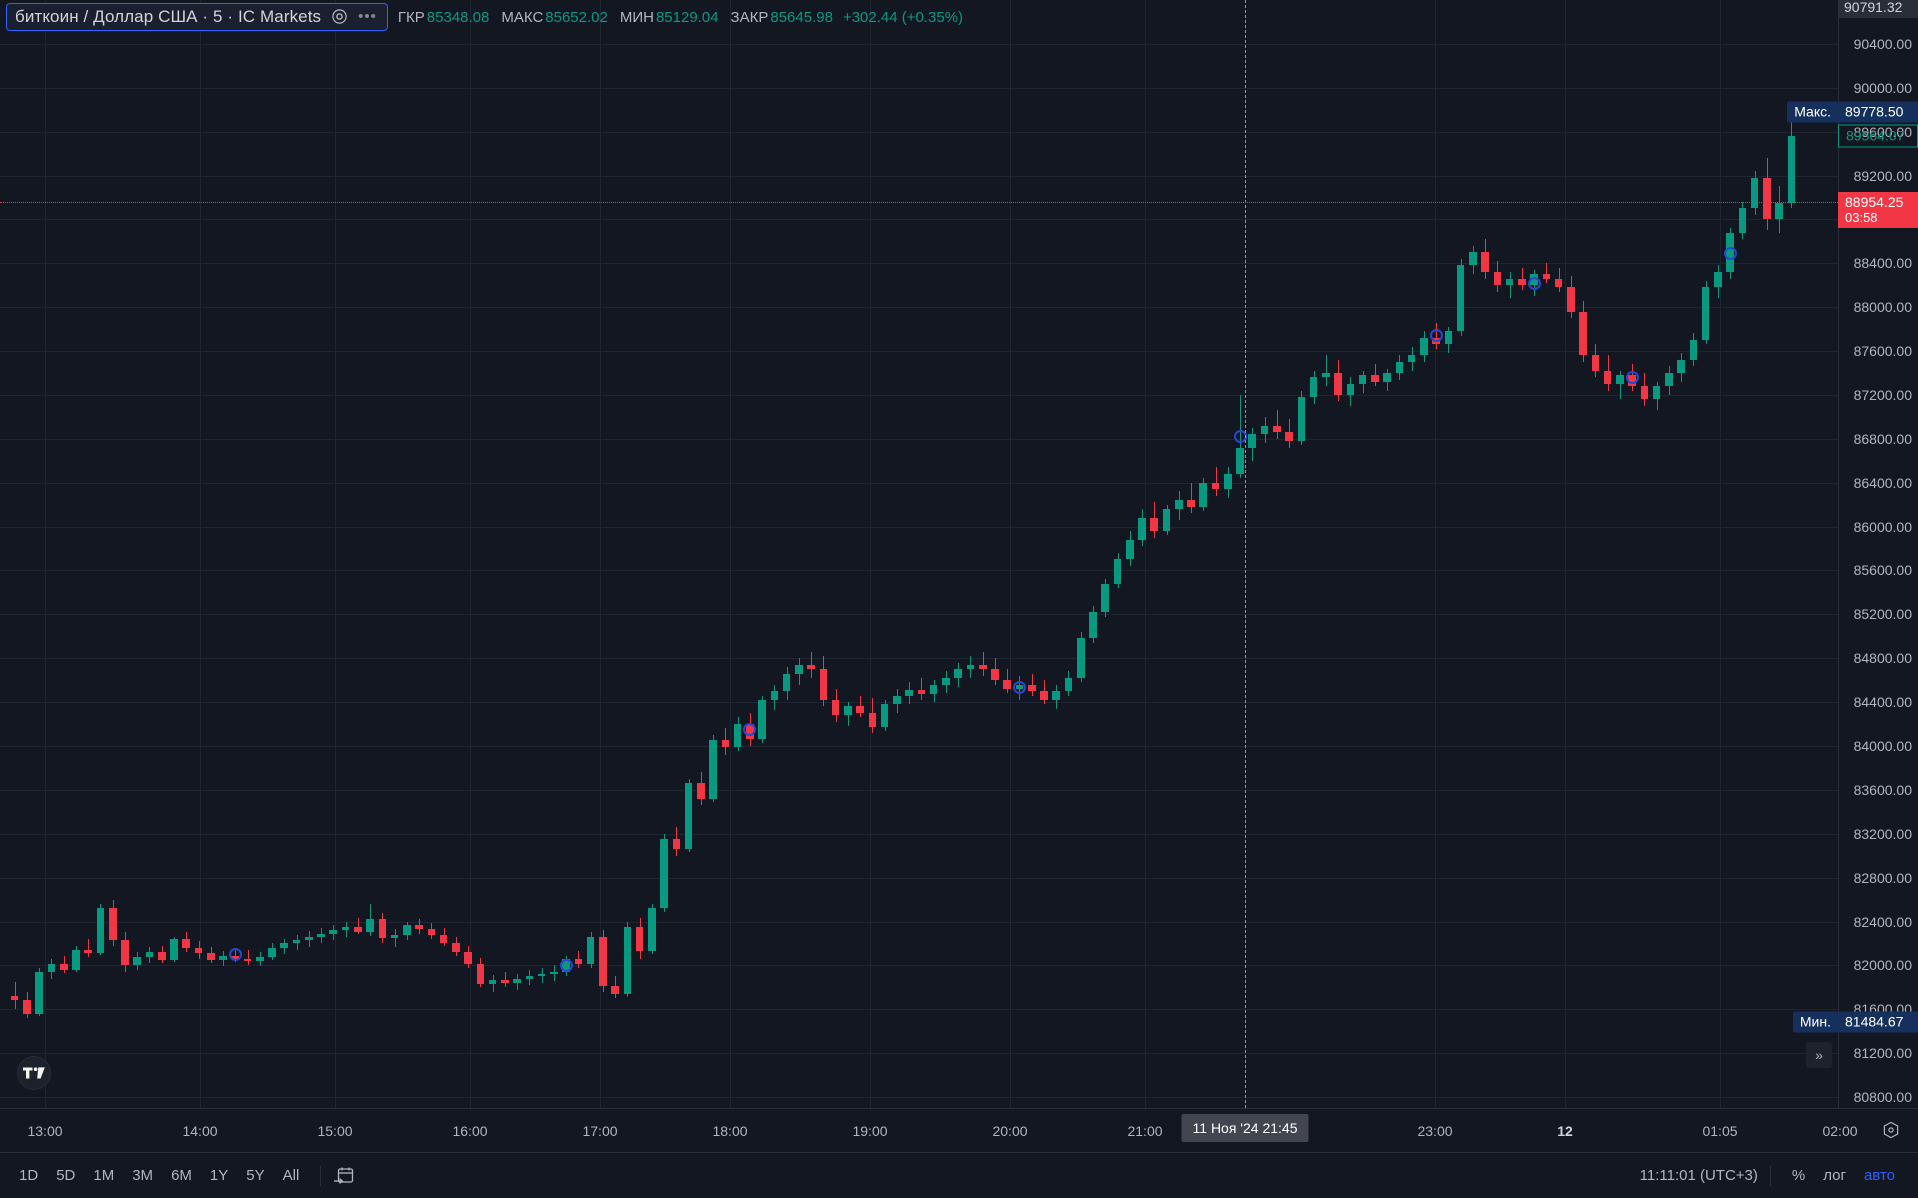  I want to click on current-price-line, so click(919, 203).